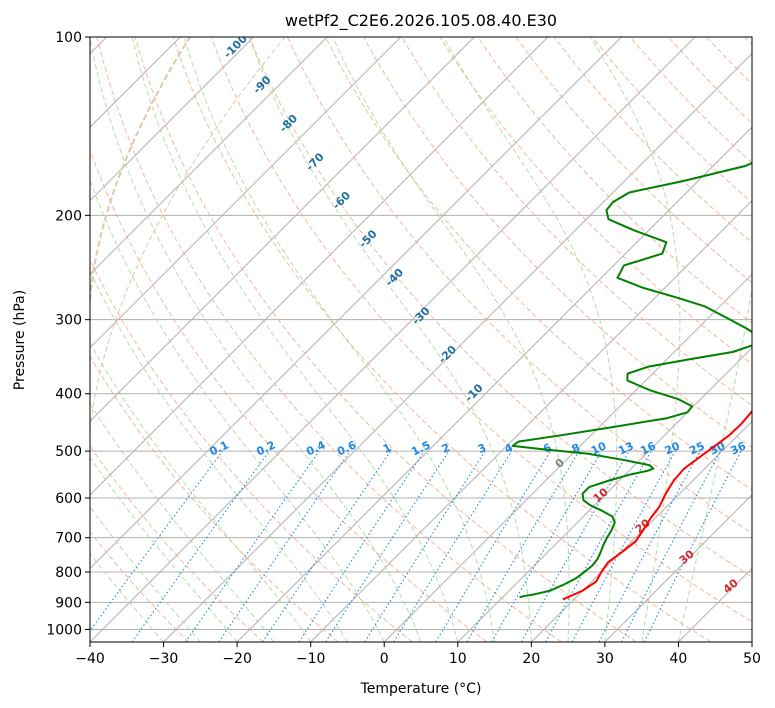 The image size is (775, 708). What do you see at coordinates (237, 659) in the screenshot?
I see `x-tick-label: −20` at bounding box center [237, 659].